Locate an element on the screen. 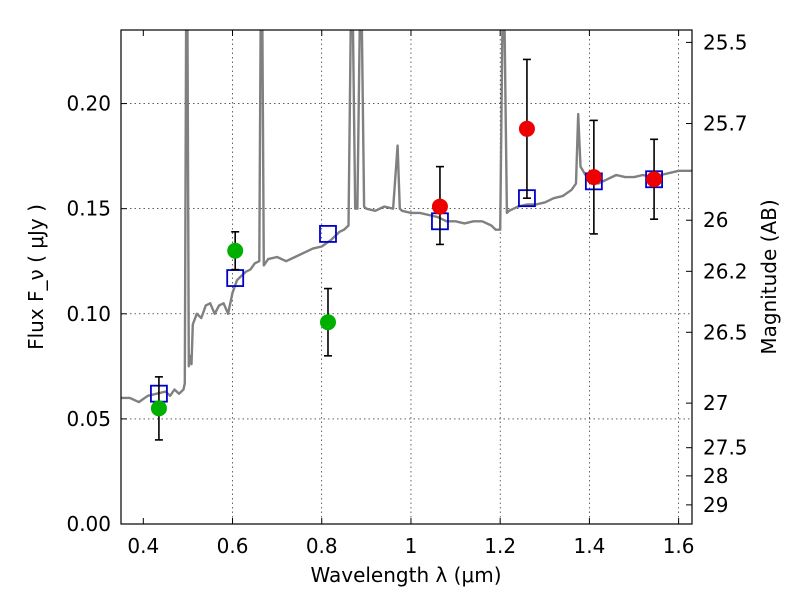 The image size is (800, 600). x-tick-label: 0.6 is located at coordinates (233, 546).